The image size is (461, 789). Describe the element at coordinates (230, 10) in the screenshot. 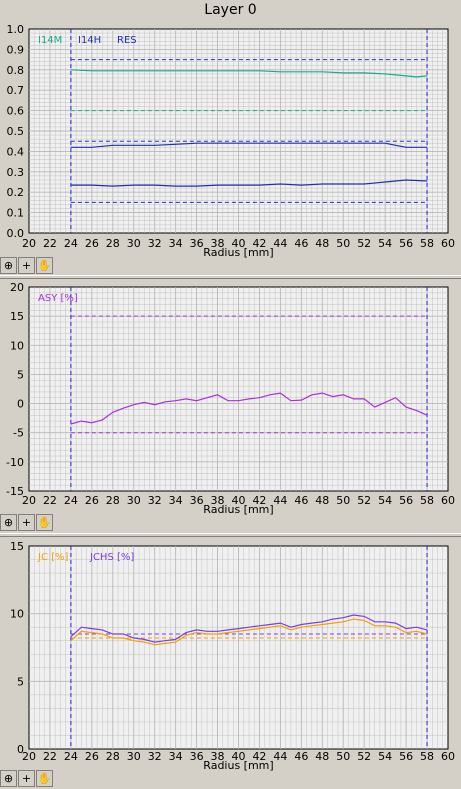

I see `page-title: Layer 0` at that location.